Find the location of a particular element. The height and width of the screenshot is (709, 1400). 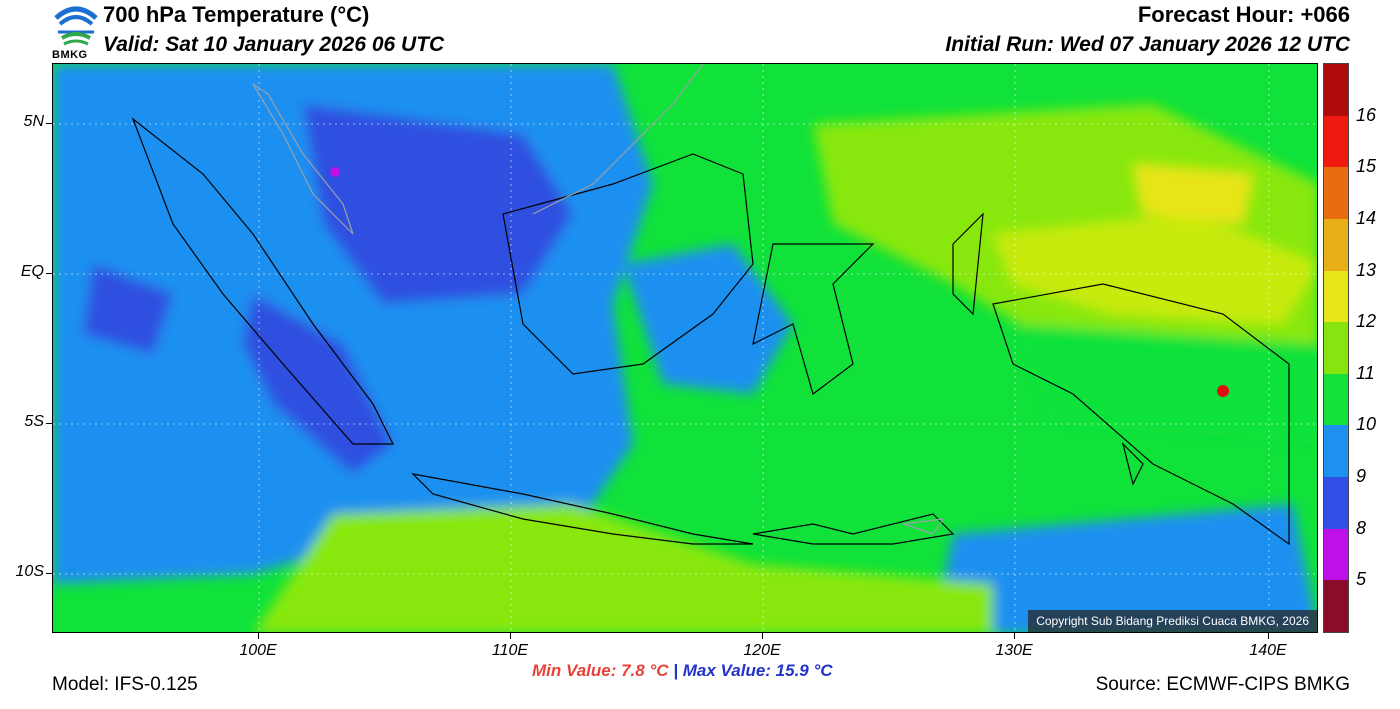

lon-label-140e: 140E is located at coordinates (1268, 650).